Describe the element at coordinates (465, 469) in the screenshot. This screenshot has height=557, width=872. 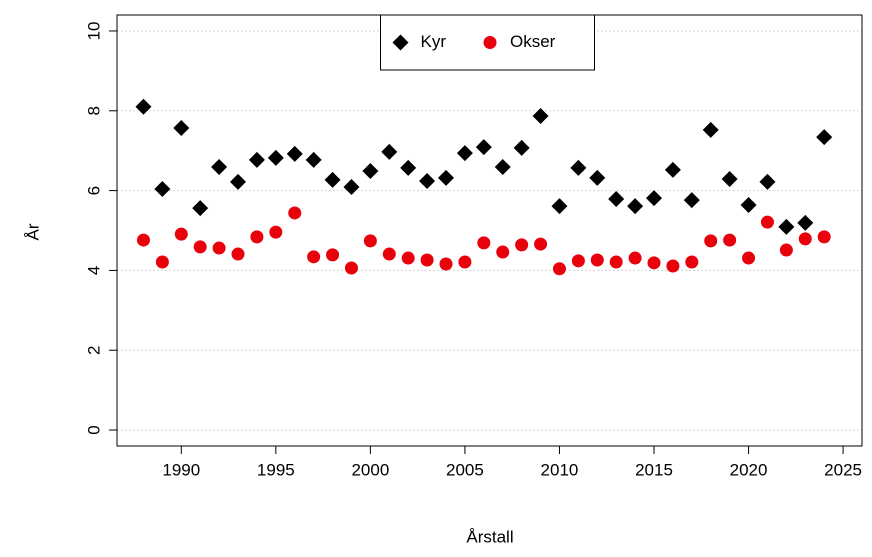
I see `x-tick-label: 2005` at that location.